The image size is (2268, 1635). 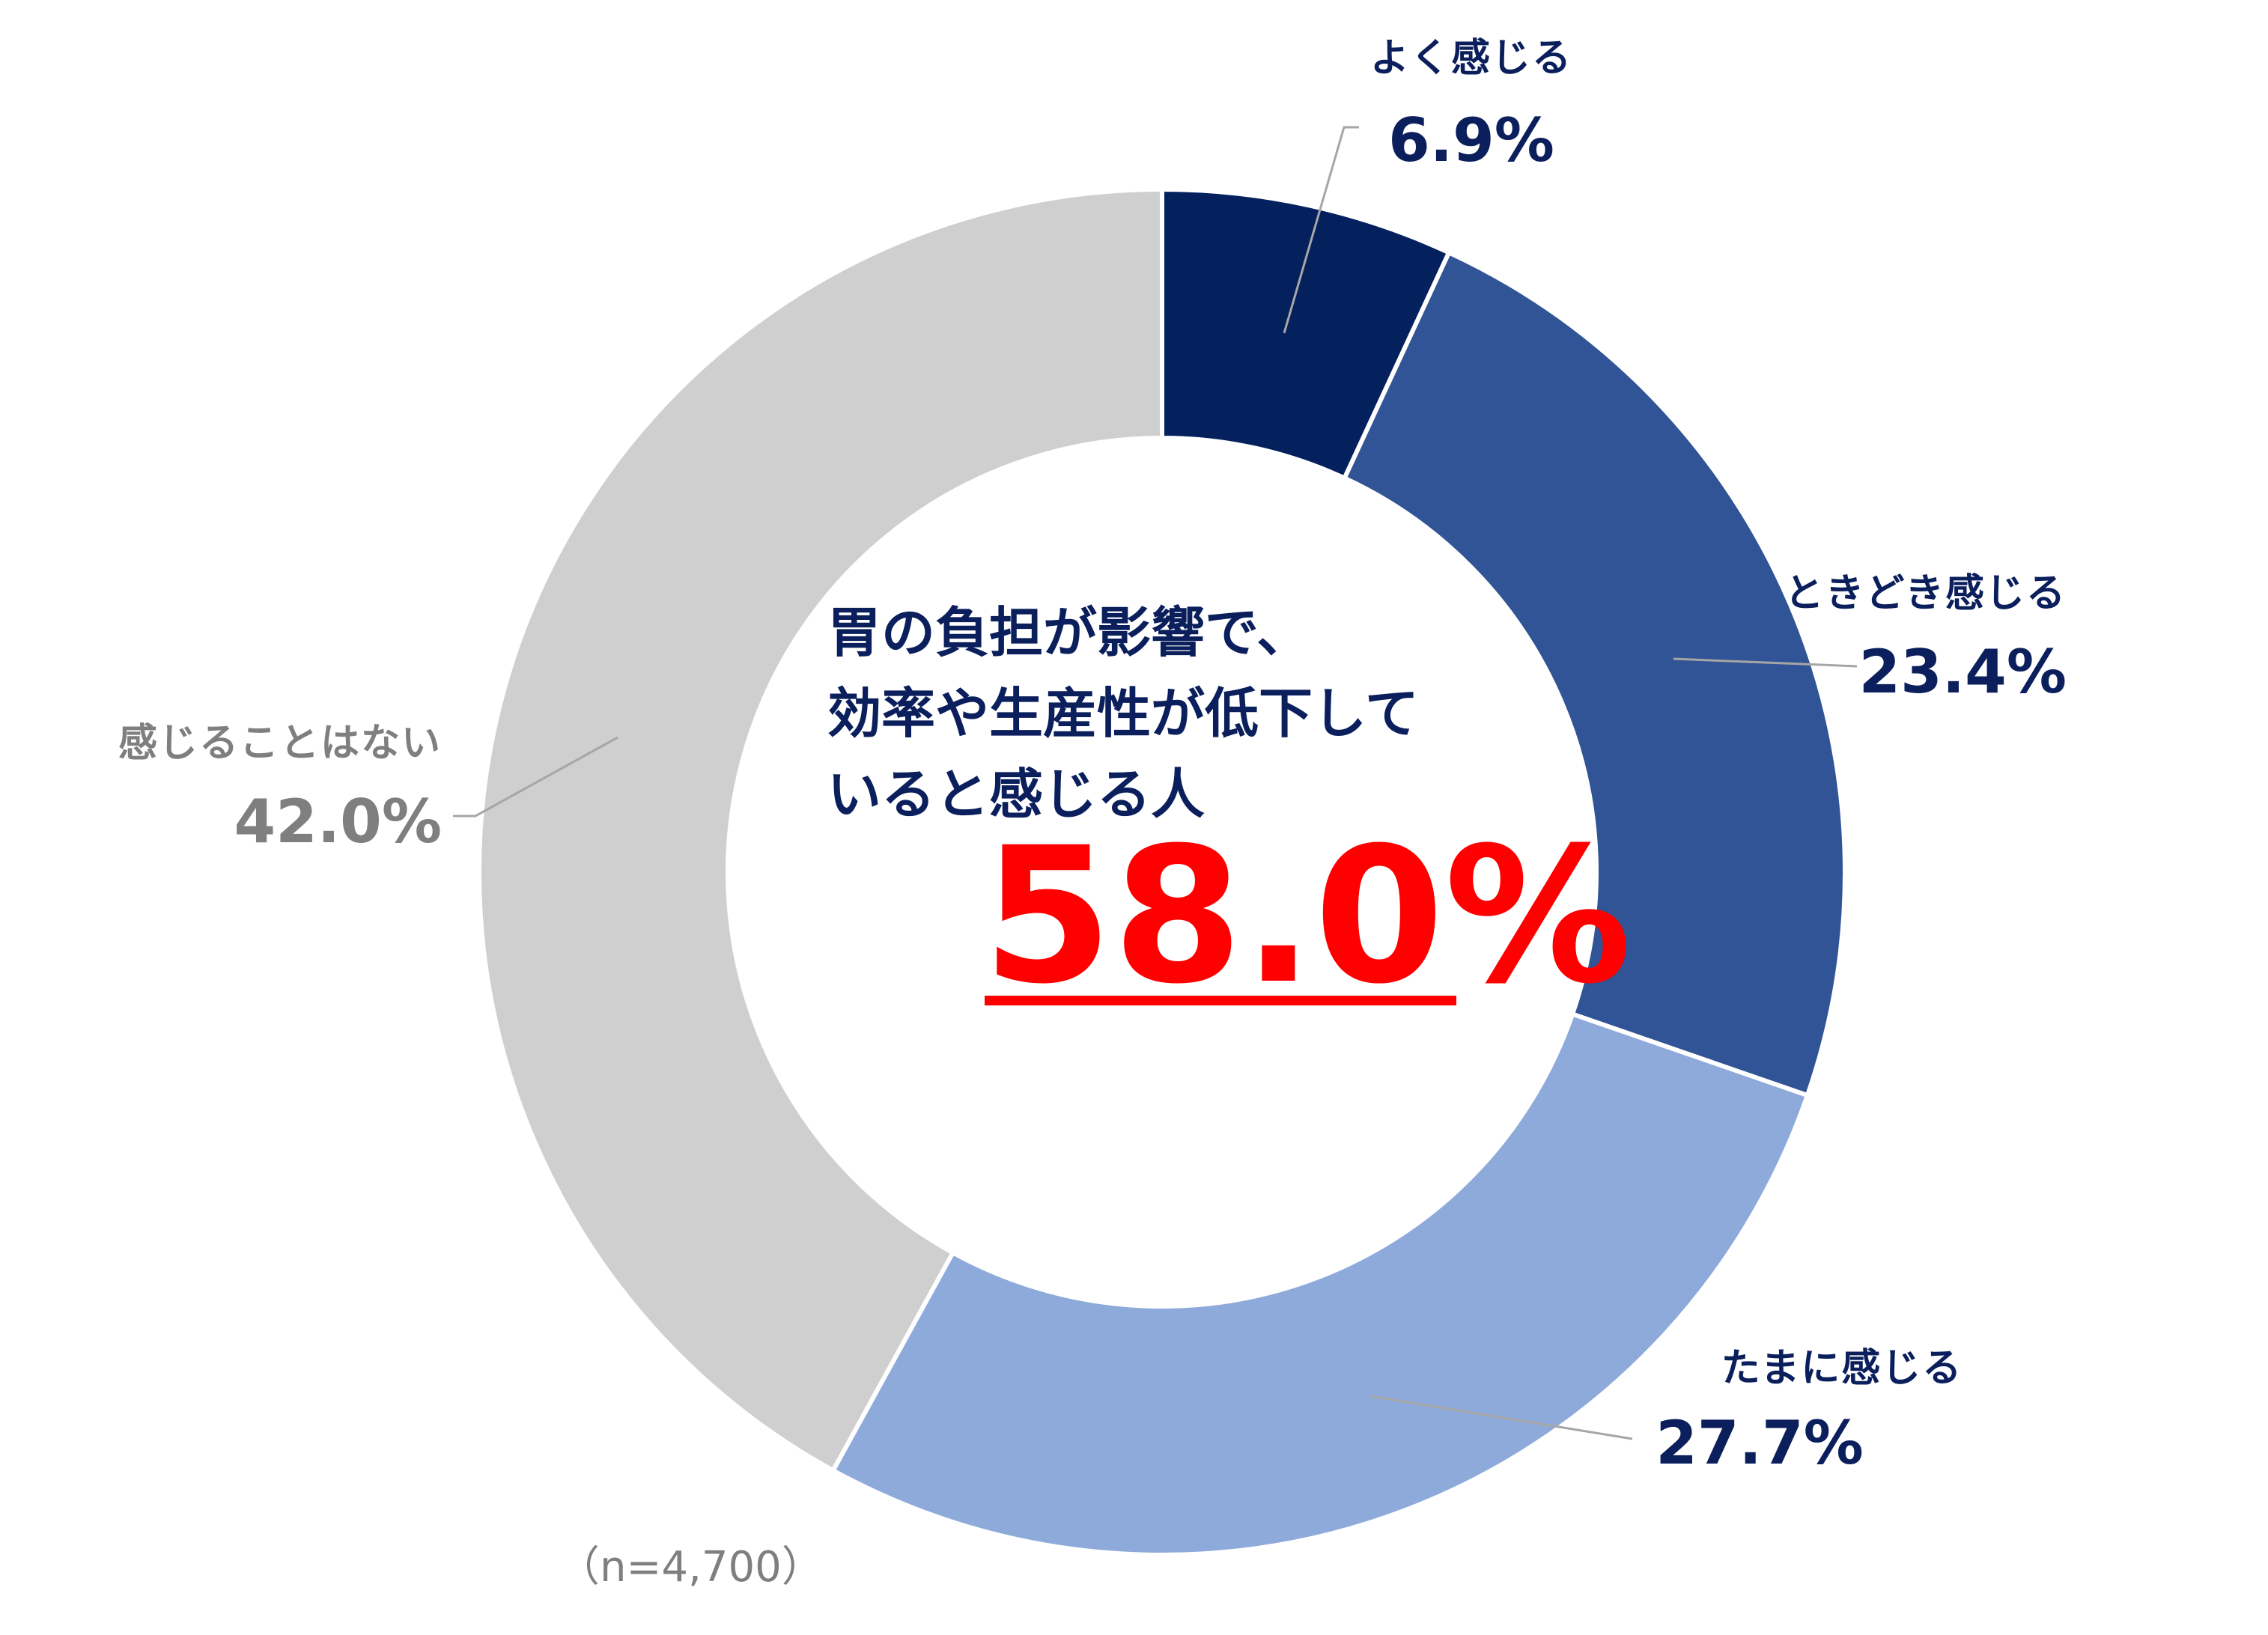 I want to click on center-title: 胃の負担が影響で、 効率や生産性が低下して いると感じる人, so click(x=1123, y=714).